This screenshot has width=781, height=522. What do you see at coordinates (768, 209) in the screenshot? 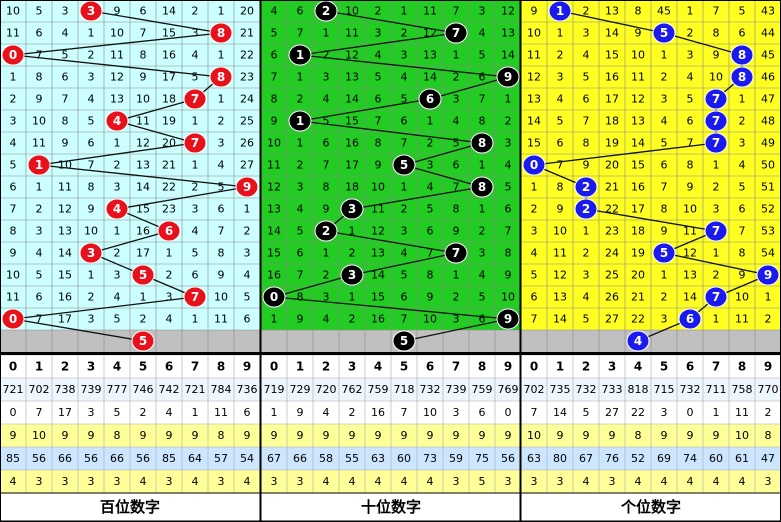
I see `omission-count: 52` at bounding box center [768, 209].